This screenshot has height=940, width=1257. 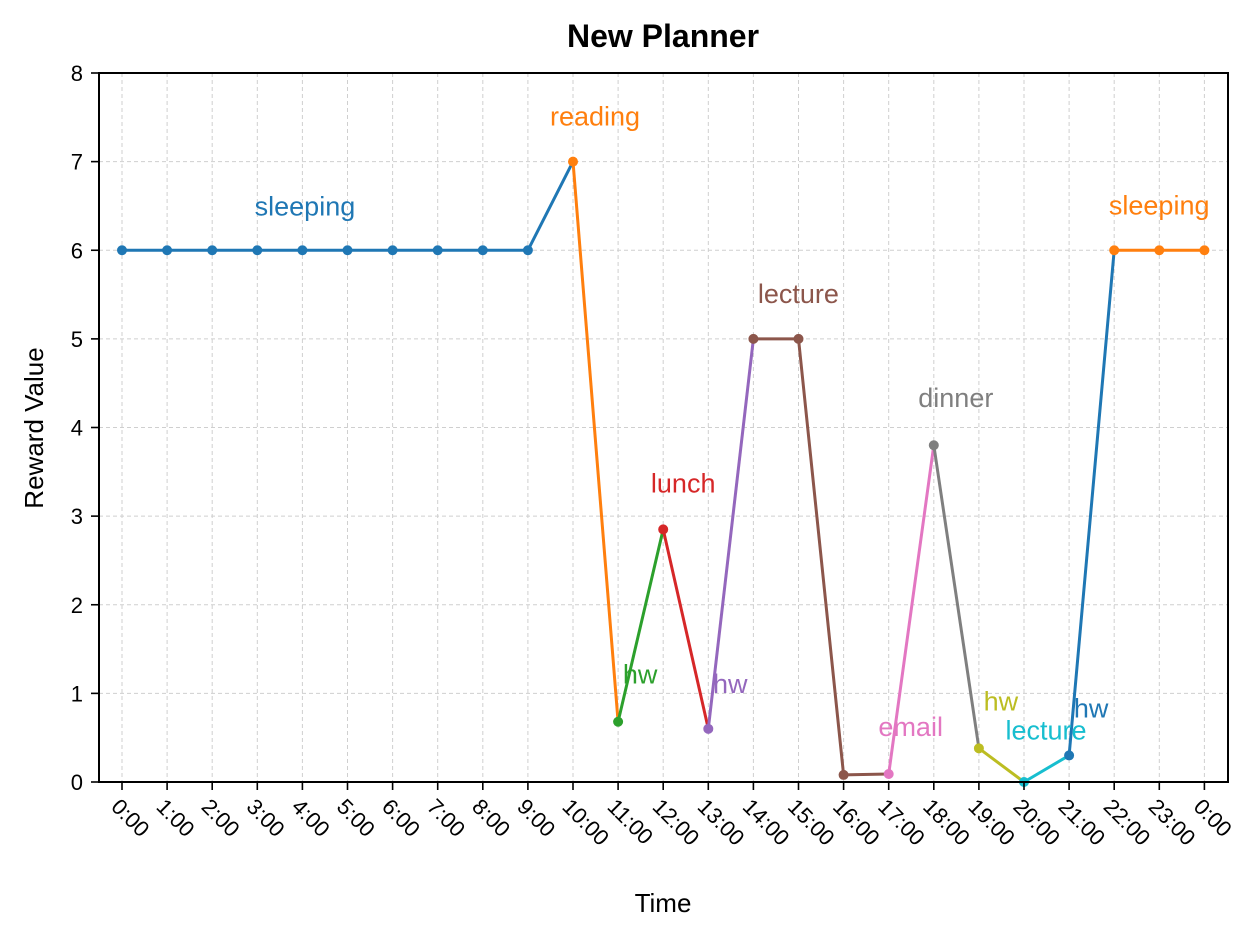 What do you see at coordinates (221, 818) in the screenshot?
I see `x-tick-label: 2:00` at bounding box center [221, 818].